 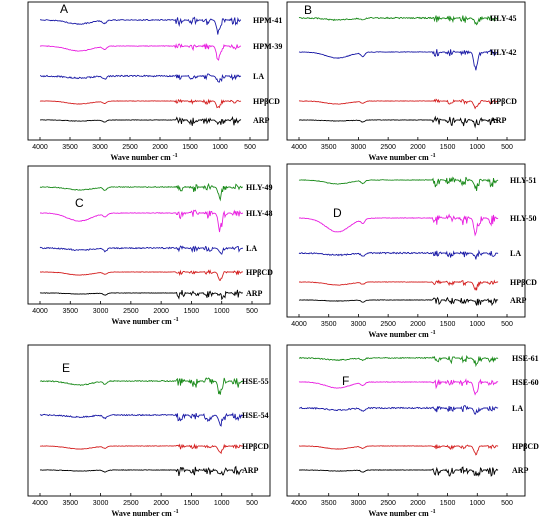 I want to click on series-label: HLY-50, so click(x=523, y=218).